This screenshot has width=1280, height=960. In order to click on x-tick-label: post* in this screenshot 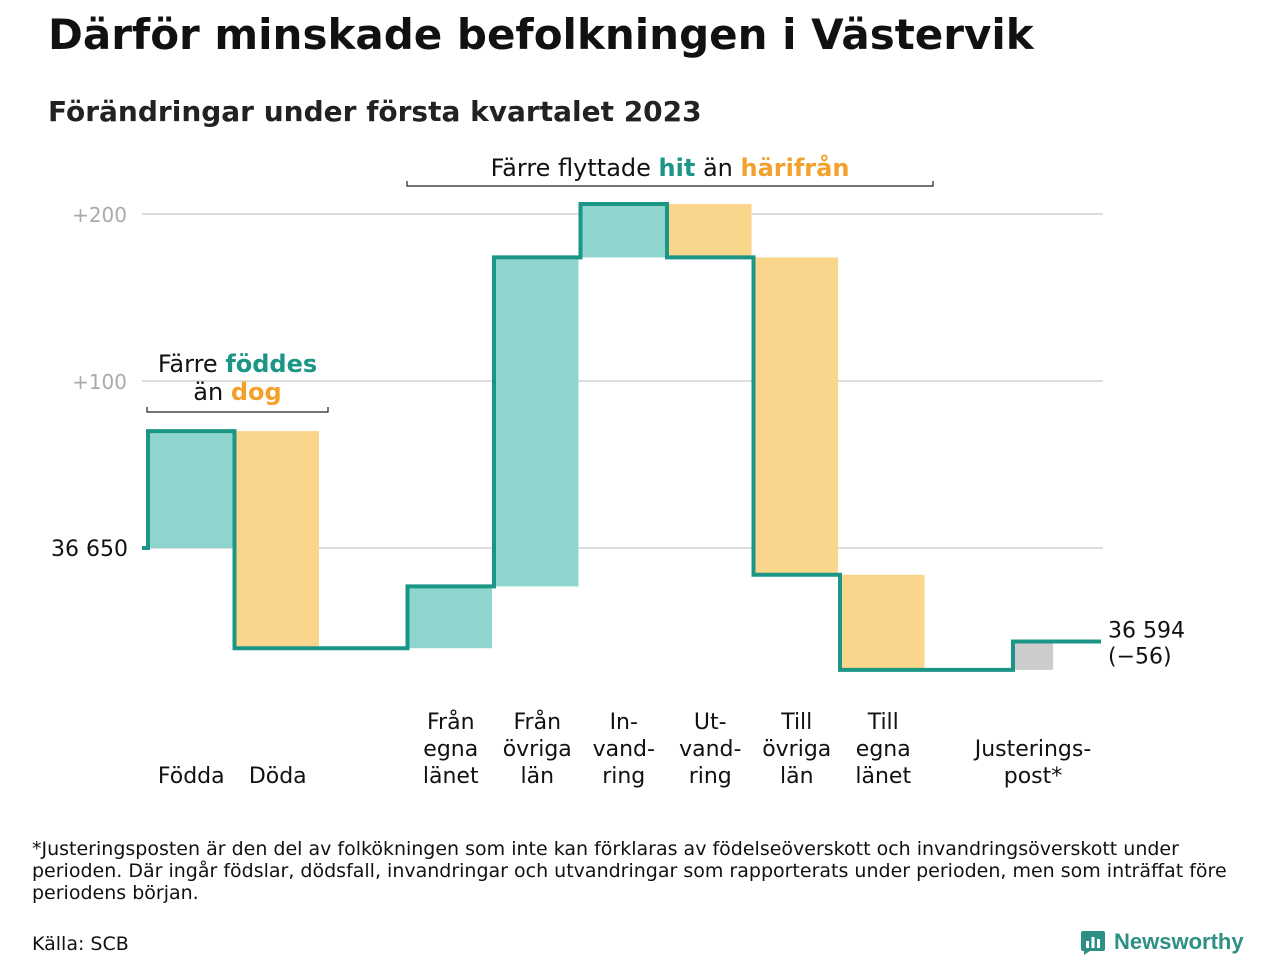, I will do `click(1033, 776)`.